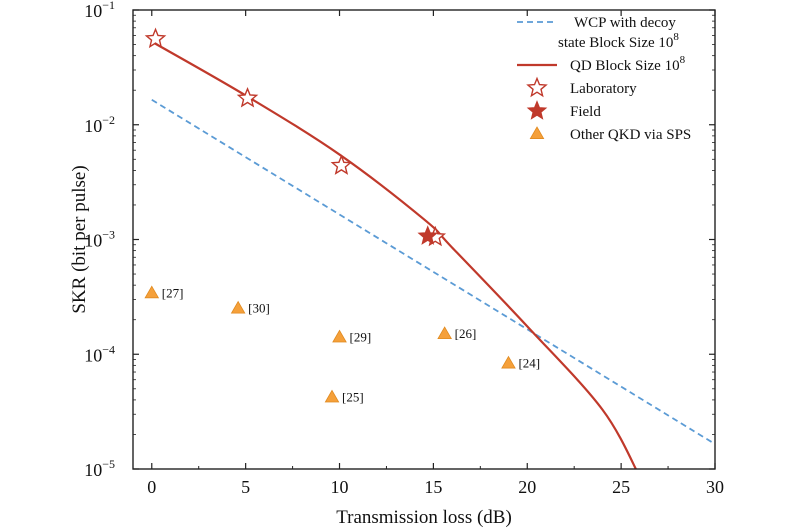 The image size is (800, 530). Describe the element at coordinates (340, 487) in the screenshot. I see `x-tick-label: 10` at that location.